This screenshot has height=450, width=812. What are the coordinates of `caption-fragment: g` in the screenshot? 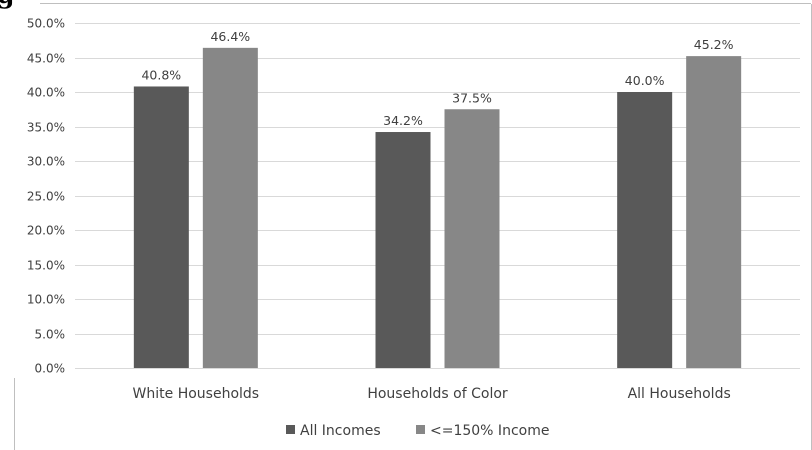 It's located at (7, 4).